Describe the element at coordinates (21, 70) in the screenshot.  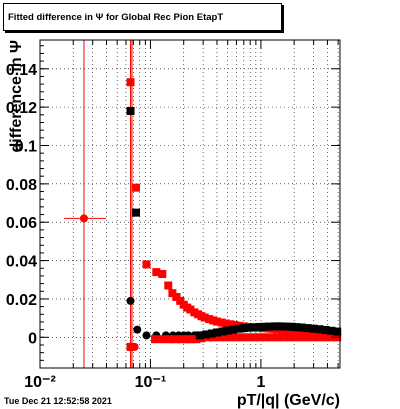
I see `y-tick-label: 0.14` at that location.